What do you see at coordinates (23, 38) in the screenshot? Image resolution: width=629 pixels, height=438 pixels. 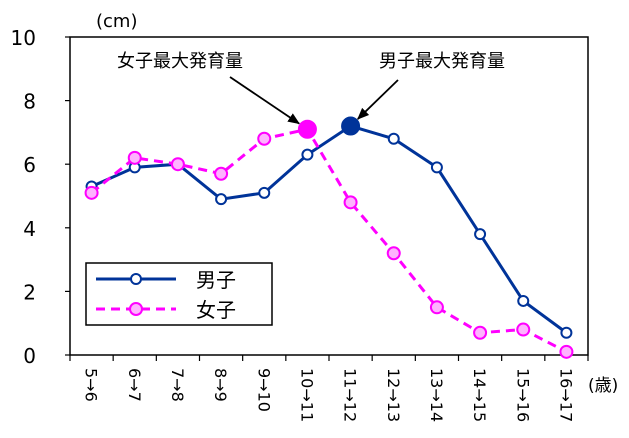 I see `y-tick-label: 10` at bounding box center [23, 38].